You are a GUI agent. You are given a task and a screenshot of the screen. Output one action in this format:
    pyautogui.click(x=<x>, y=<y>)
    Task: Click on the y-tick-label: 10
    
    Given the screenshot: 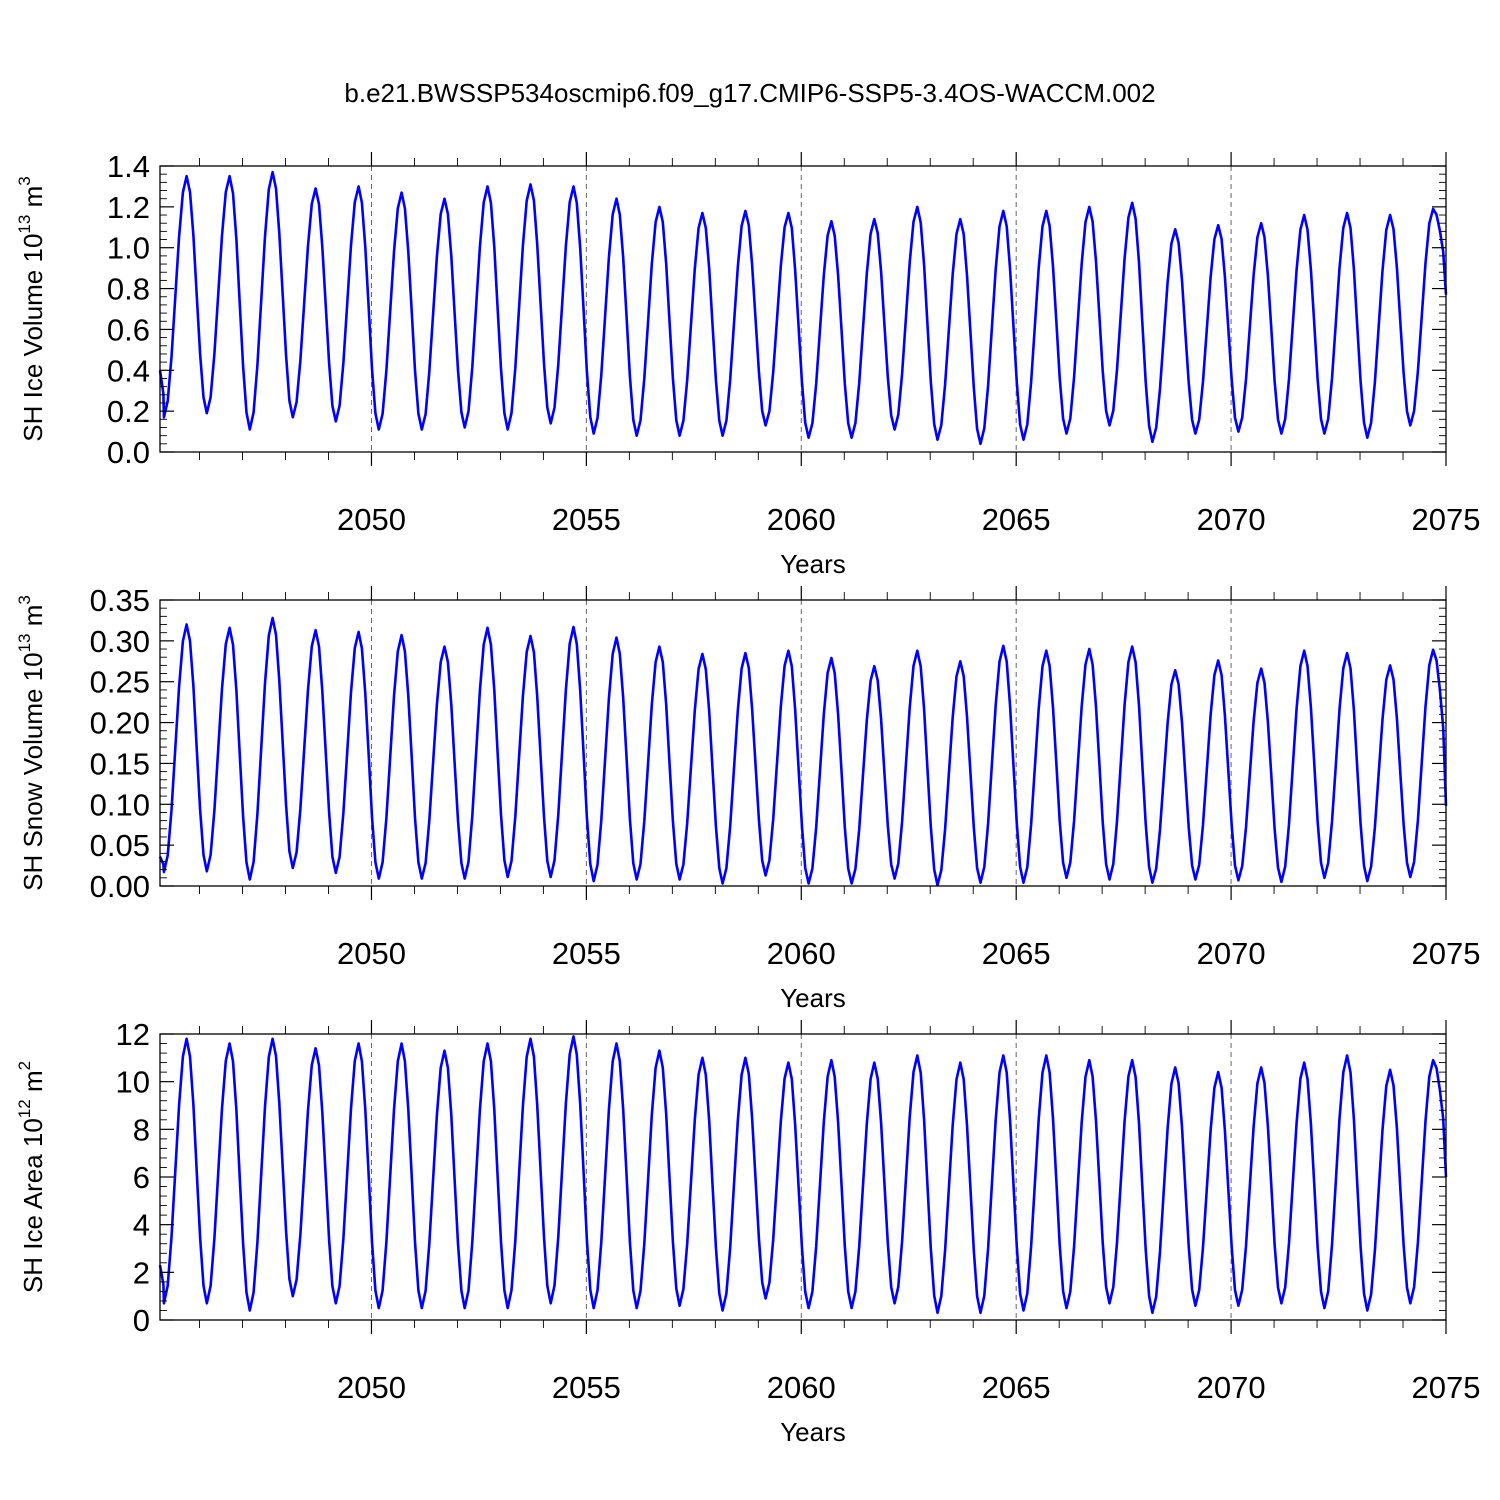 What is the action you would take?
    pyautogui.click(x=133, y=1082)
    